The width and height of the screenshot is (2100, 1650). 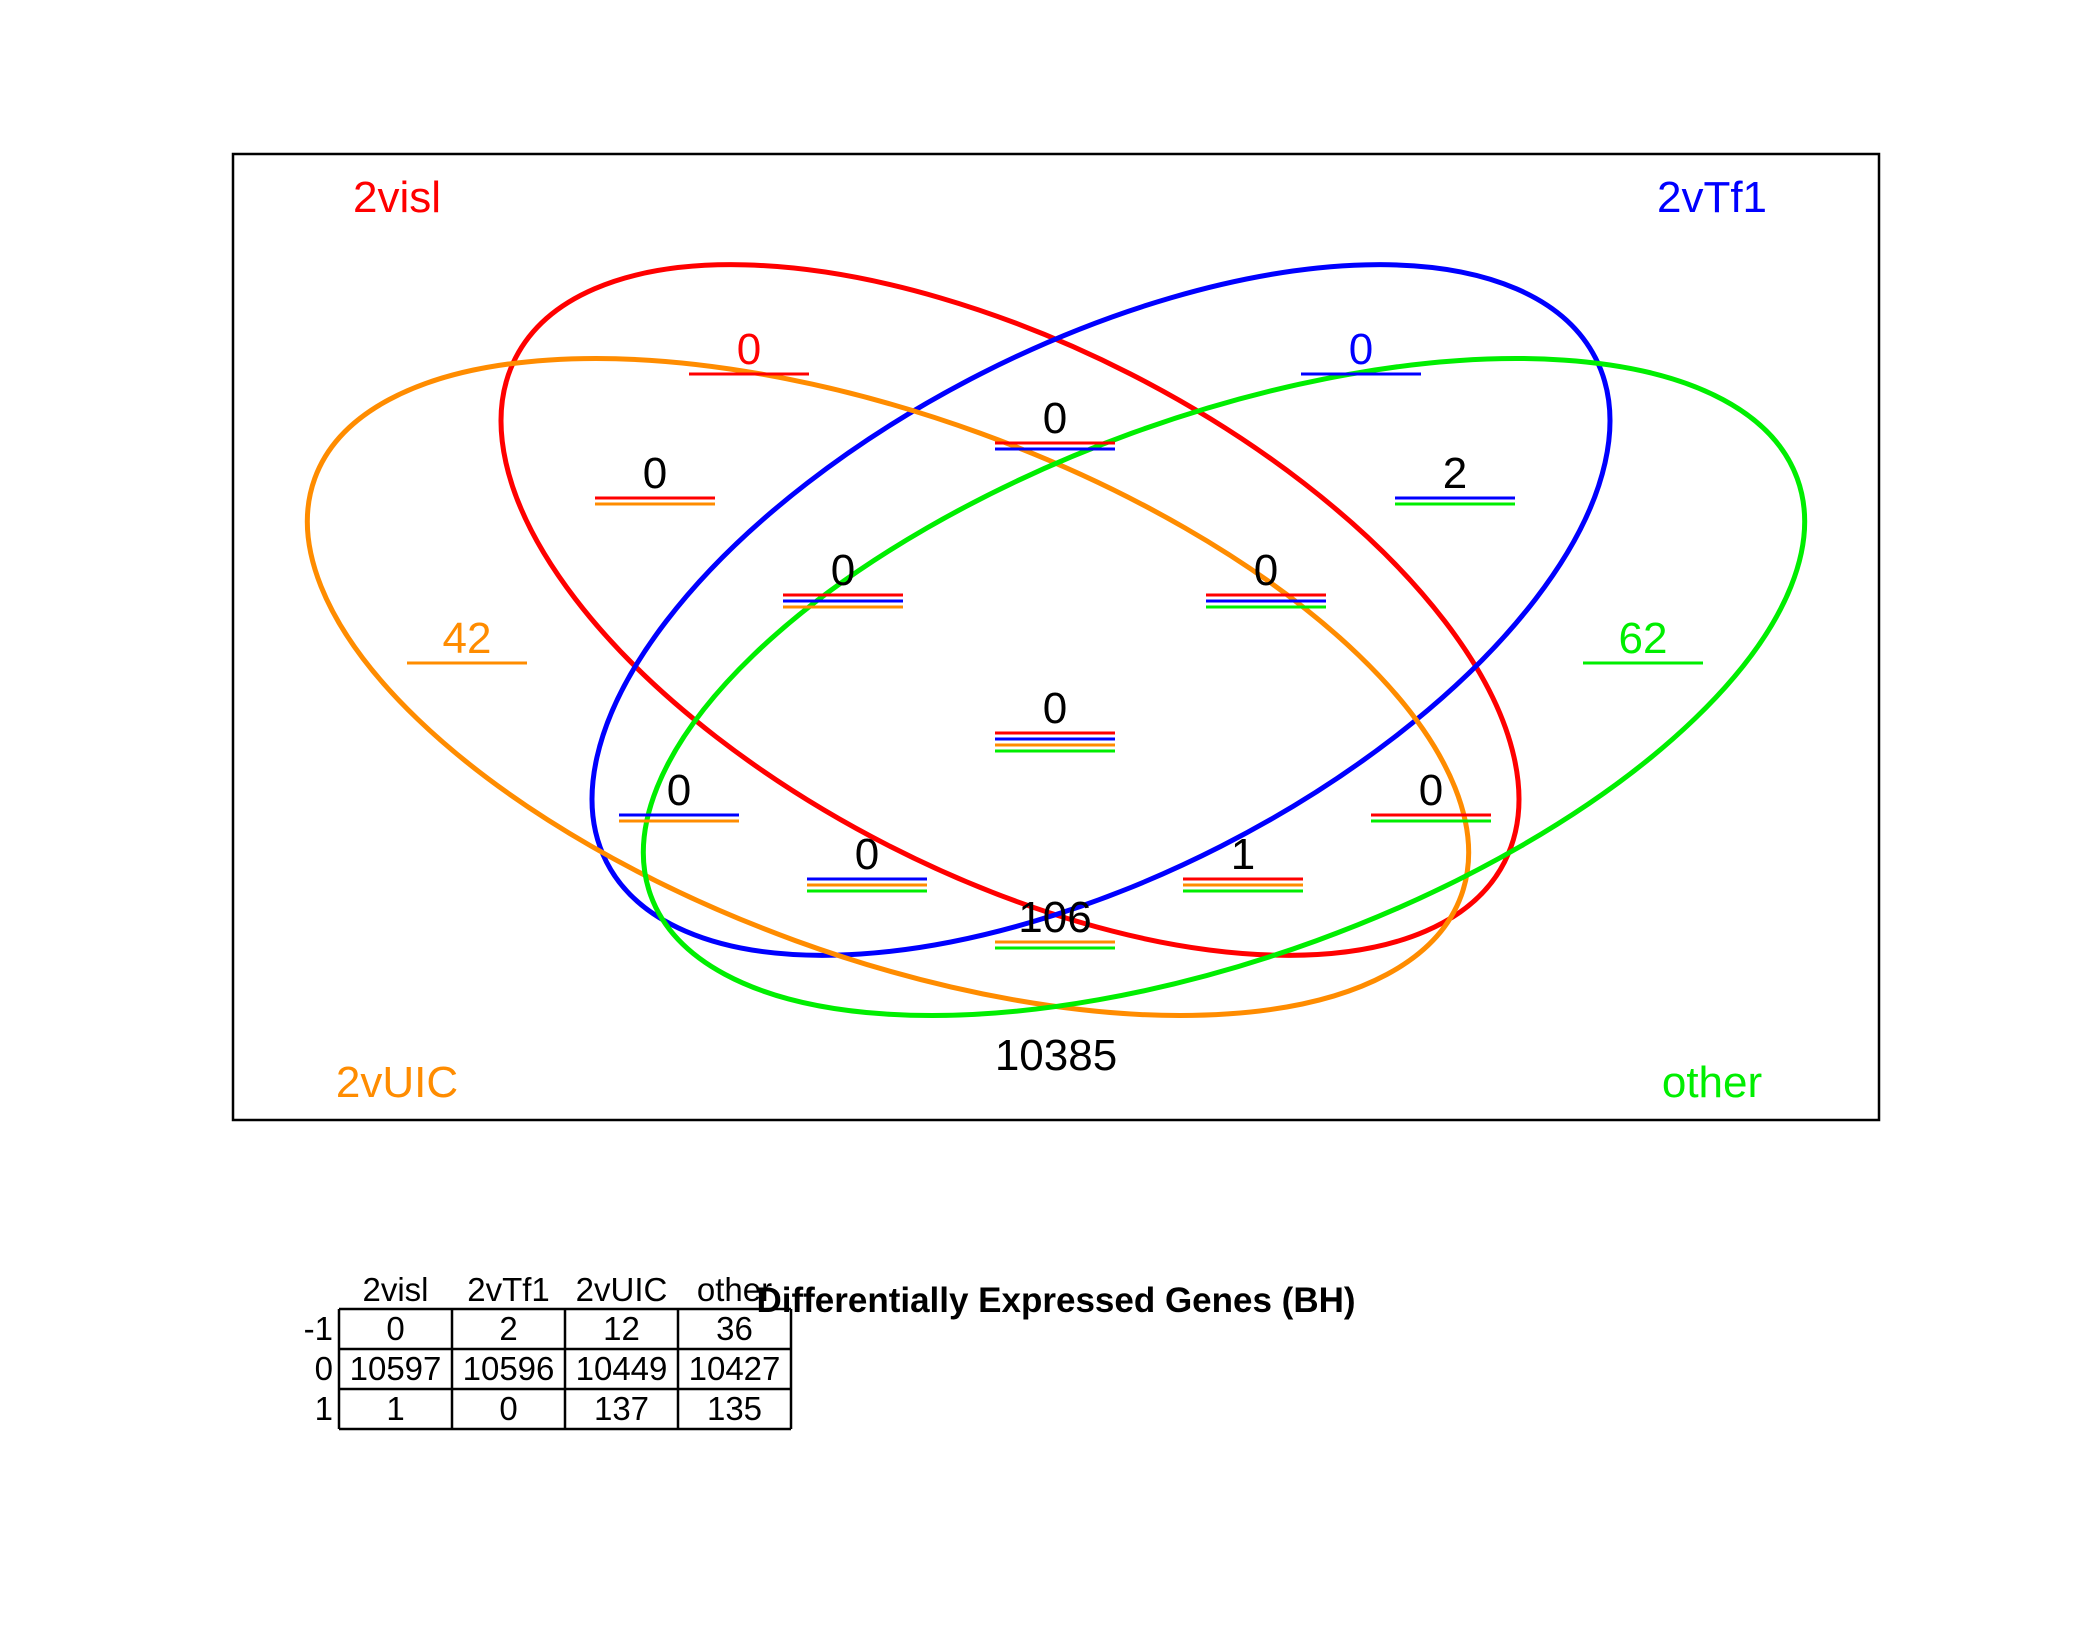 I want to click on region-d: 62, so click(x=1643, y=639).